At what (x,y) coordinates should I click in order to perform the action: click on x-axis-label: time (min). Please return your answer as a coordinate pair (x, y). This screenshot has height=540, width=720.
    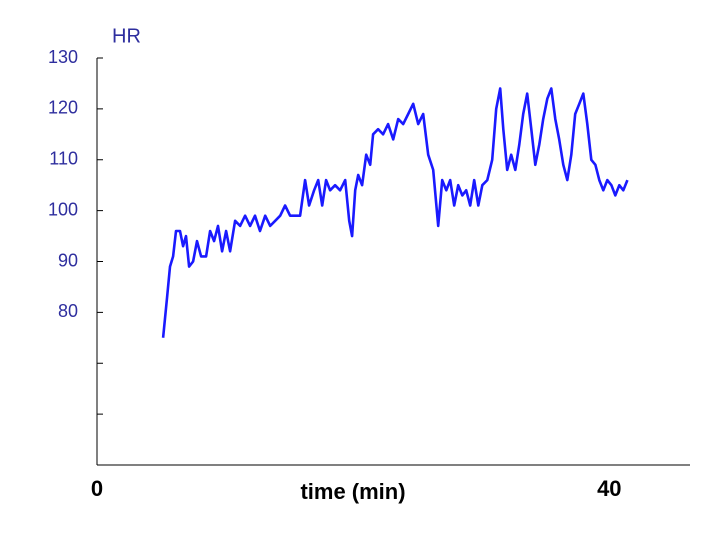
    Looking at the image, I should click on (352, 491).